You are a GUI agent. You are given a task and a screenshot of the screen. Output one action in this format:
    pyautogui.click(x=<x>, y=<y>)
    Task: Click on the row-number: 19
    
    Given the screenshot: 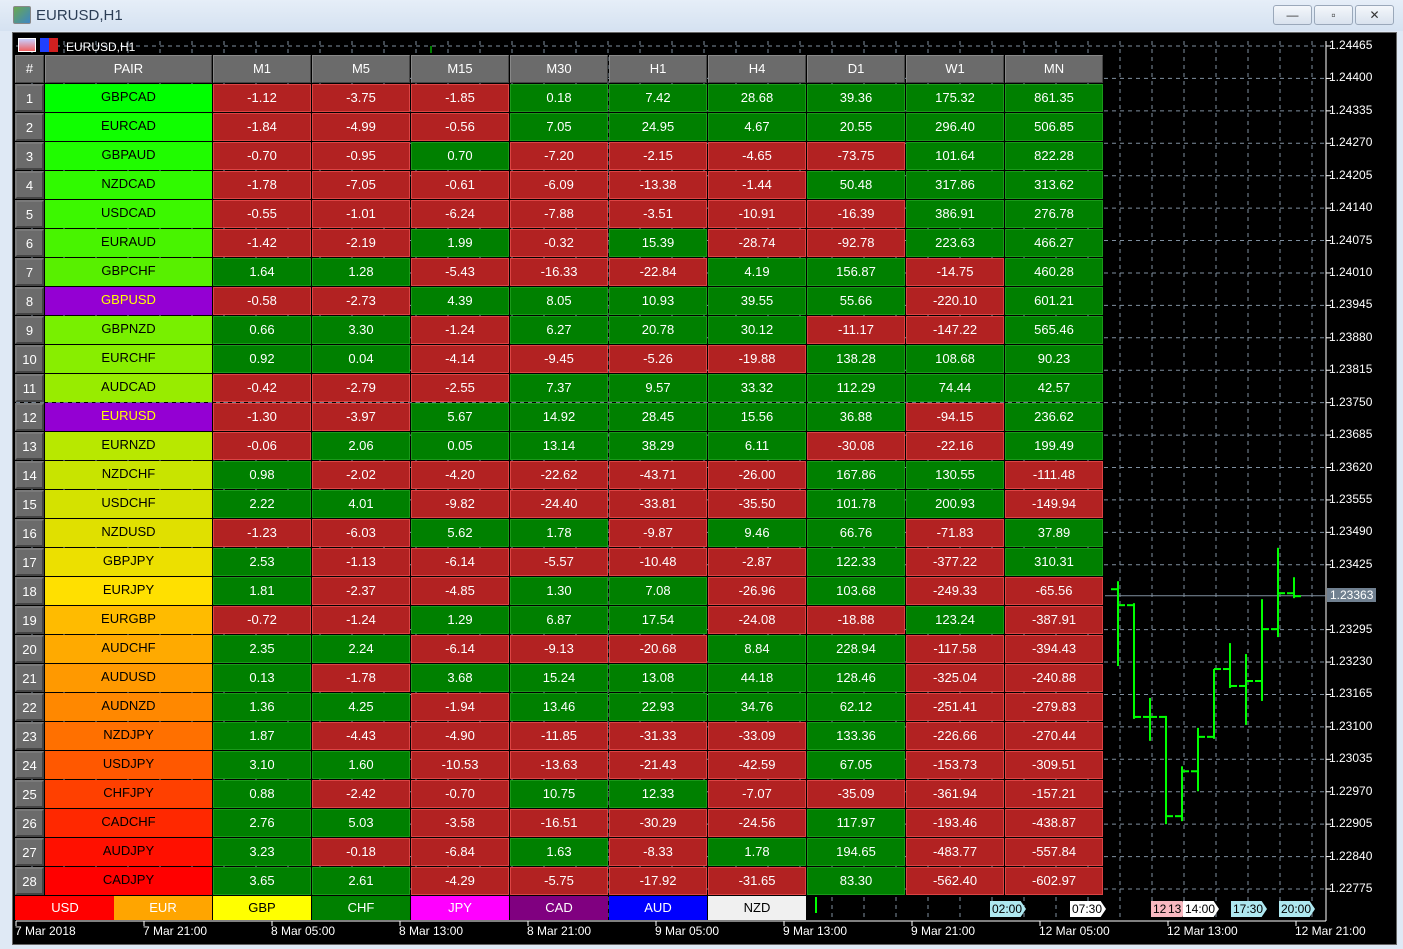 What is the action you would take?
    pyautogui.click(x=29, y=620)
    